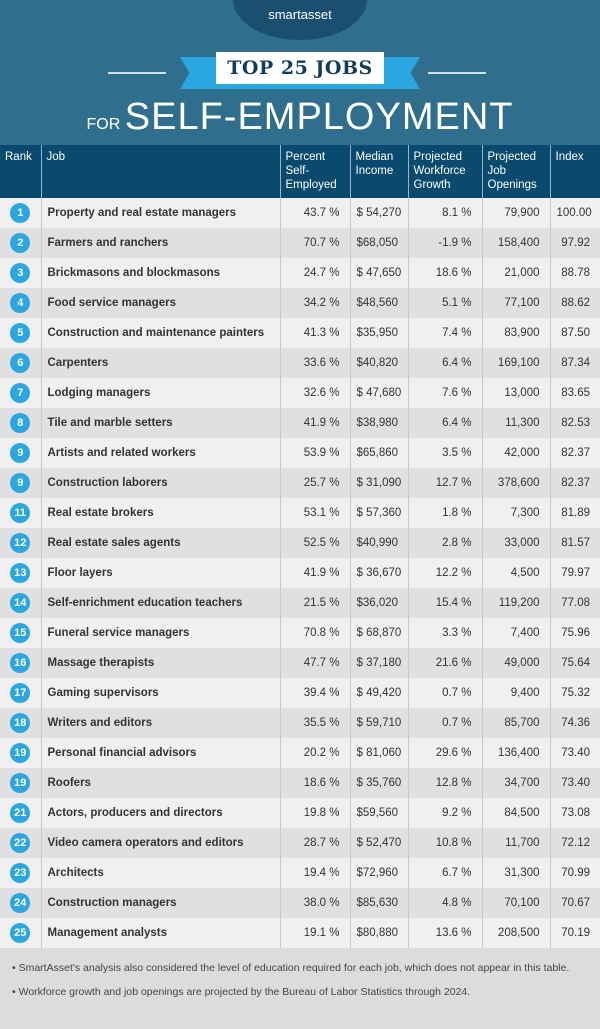  Describe the element at coordinates (515, 543) in the screenshot. I see `cell-job-openings: 33,000` at that location.